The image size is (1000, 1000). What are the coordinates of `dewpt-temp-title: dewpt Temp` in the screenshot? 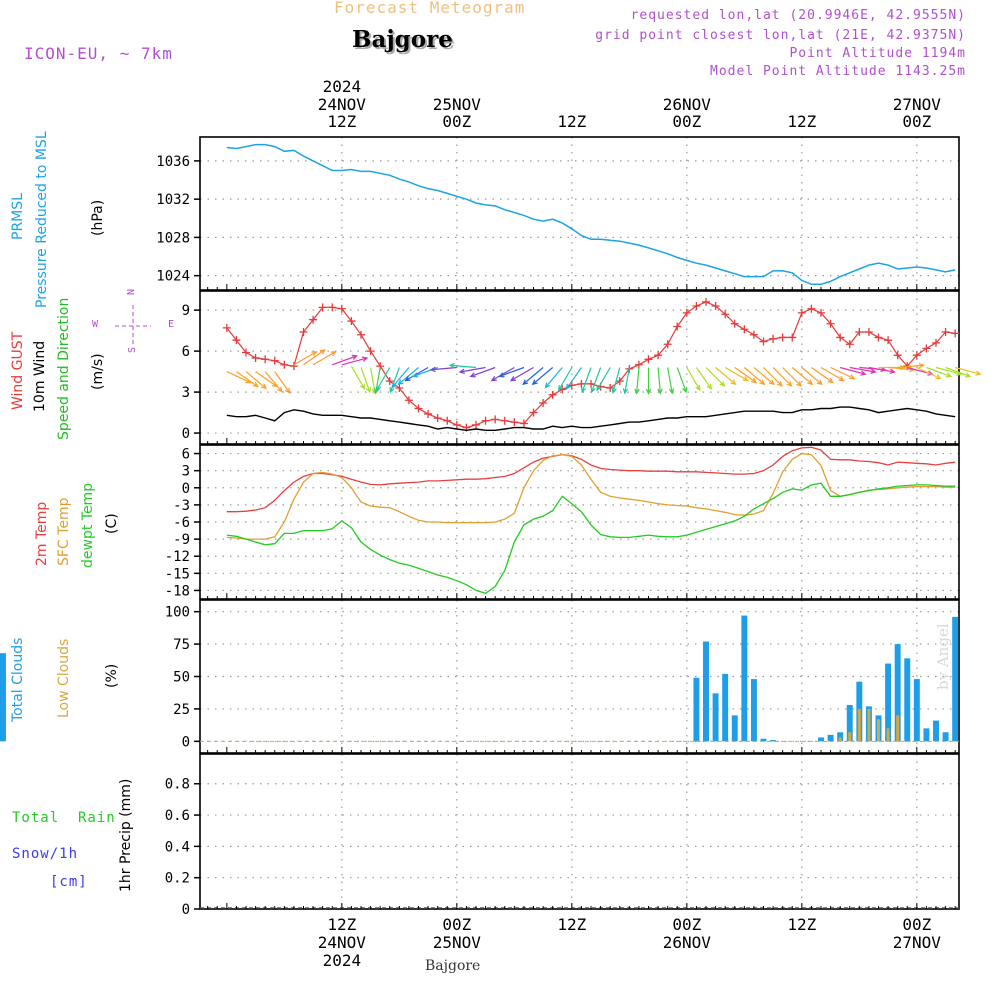 It's located at (88, 525).